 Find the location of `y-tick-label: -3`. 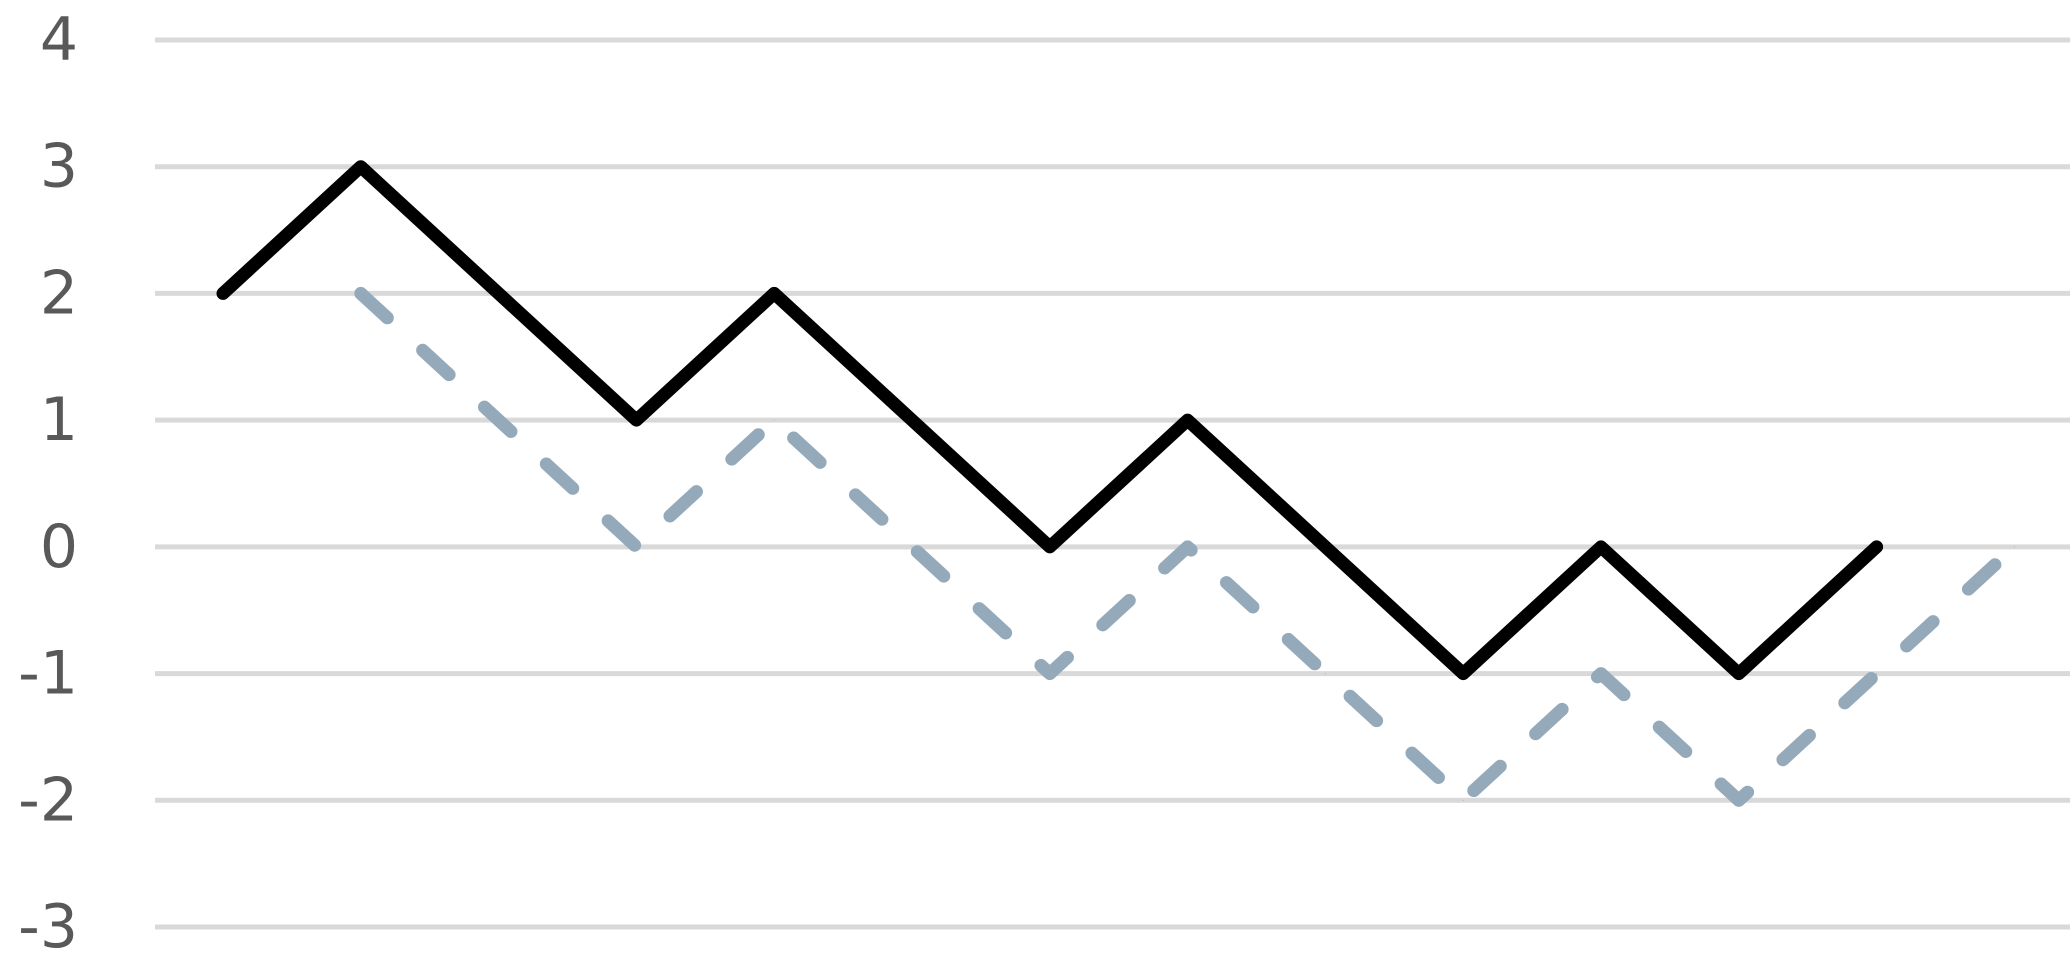

y-tick-label: -3 is located at coordinates (48, 923).